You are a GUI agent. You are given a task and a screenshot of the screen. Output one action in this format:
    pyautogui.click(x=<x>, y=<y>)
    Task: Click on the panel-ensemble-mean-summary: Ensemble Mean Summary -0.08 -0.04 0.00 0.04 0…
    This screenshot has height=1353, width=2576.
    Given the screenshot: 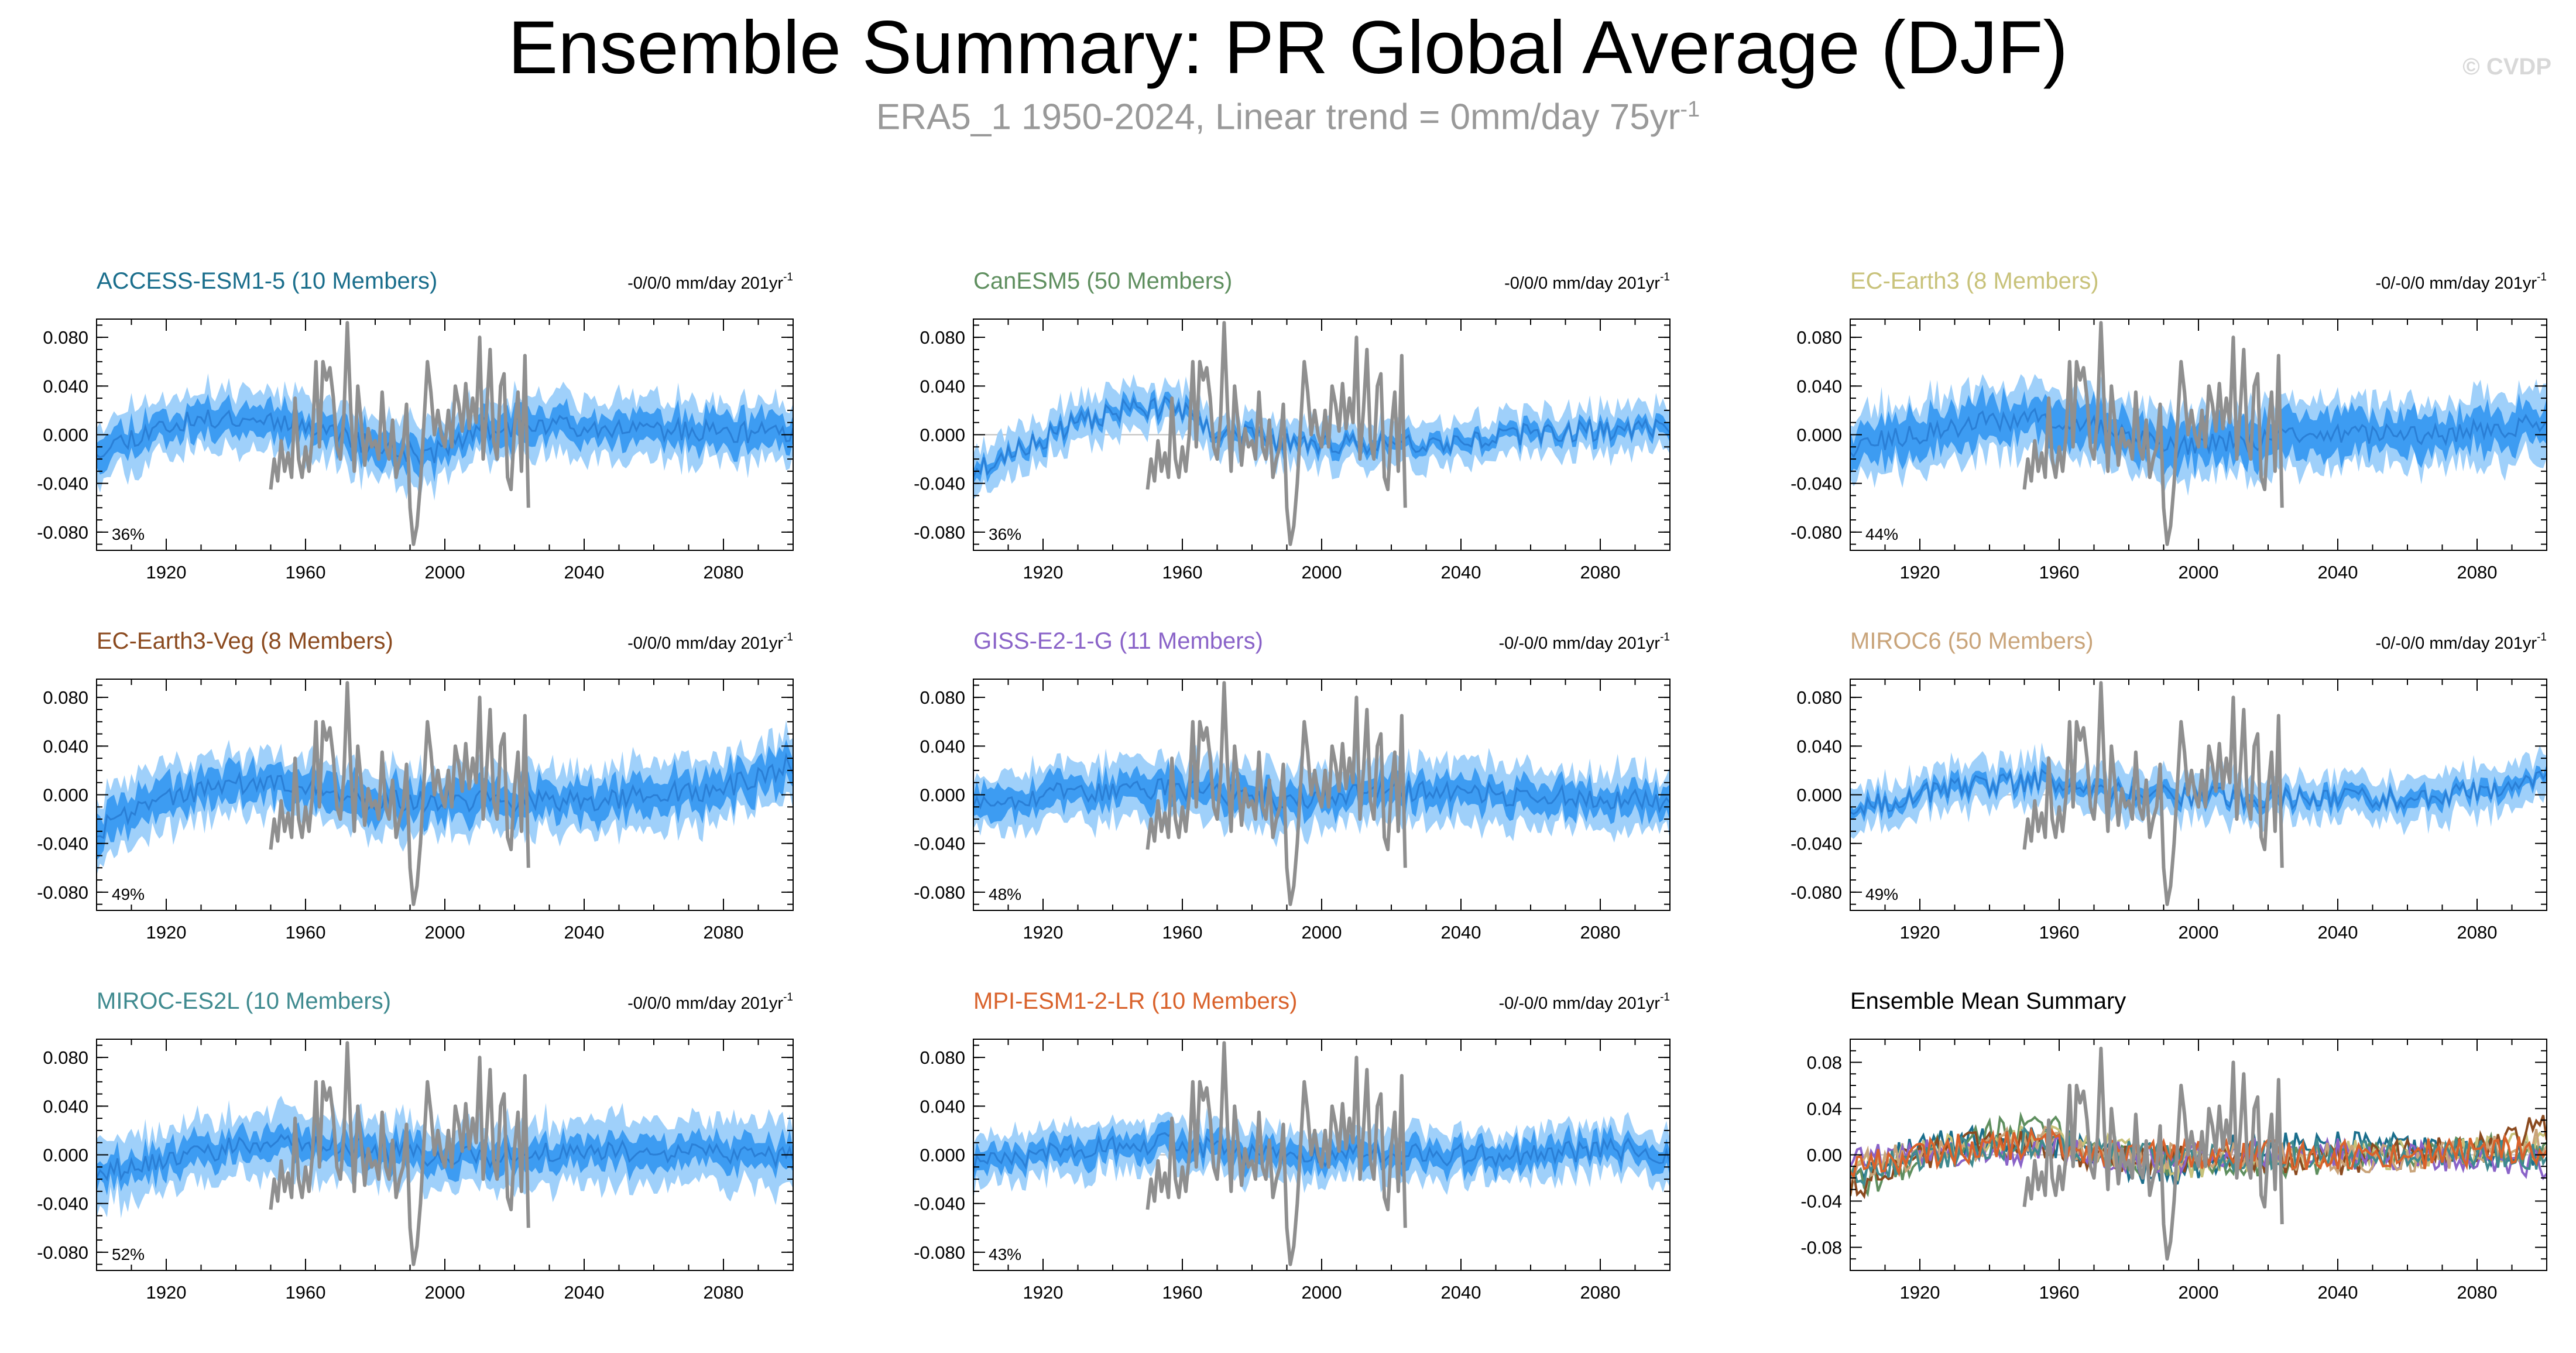 What is the action you would take?
    pyautogui.click(x=2174, y=1145)
    